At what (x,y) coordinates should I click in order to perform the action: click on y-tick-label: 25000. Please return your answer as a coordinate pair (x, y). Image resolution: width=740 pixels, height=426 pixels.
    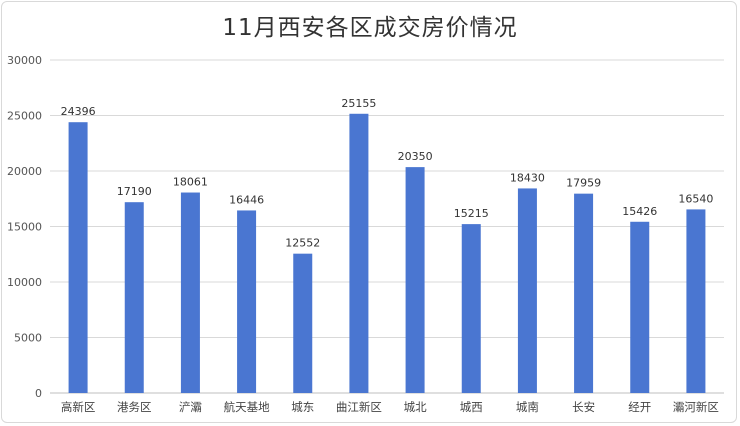
    Looking at the image, I should click on (24, 116).